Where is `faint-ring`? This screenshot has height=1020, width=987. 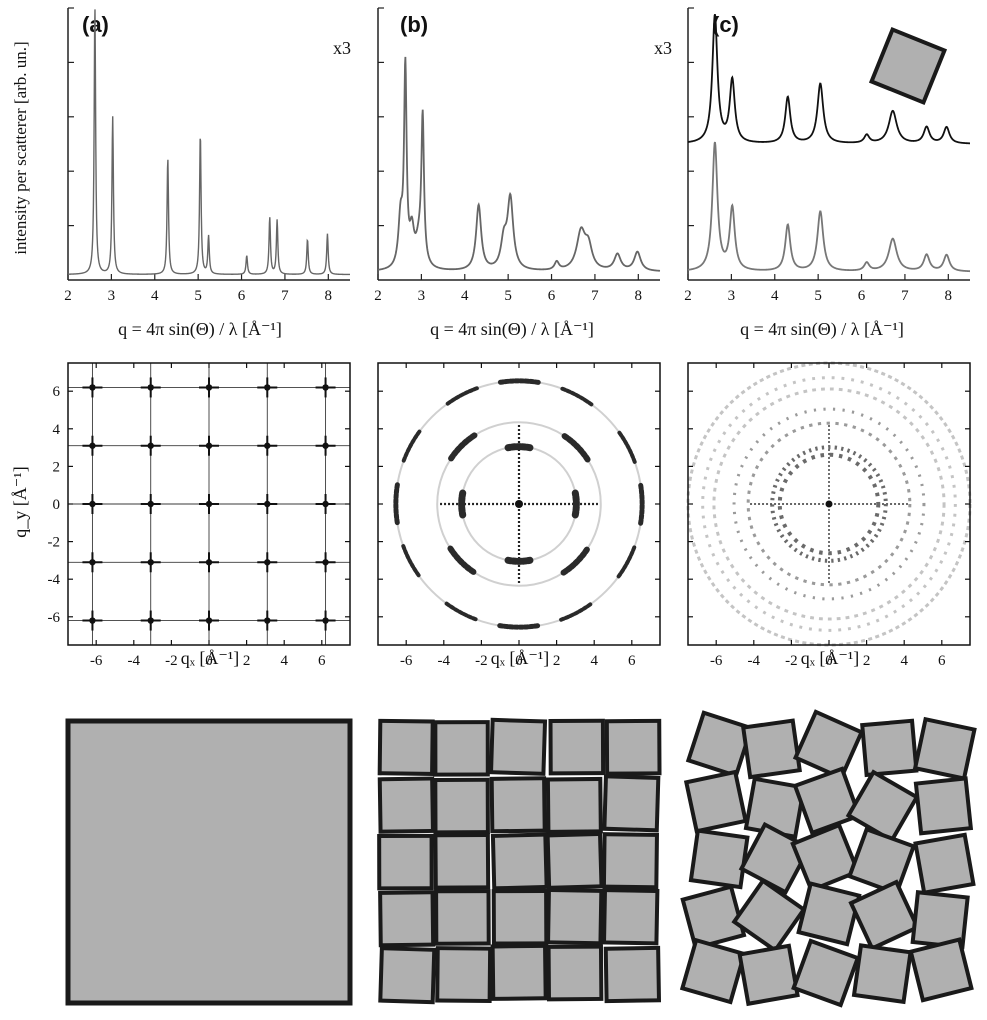 faint-ring is located at coordinates (519, 504).